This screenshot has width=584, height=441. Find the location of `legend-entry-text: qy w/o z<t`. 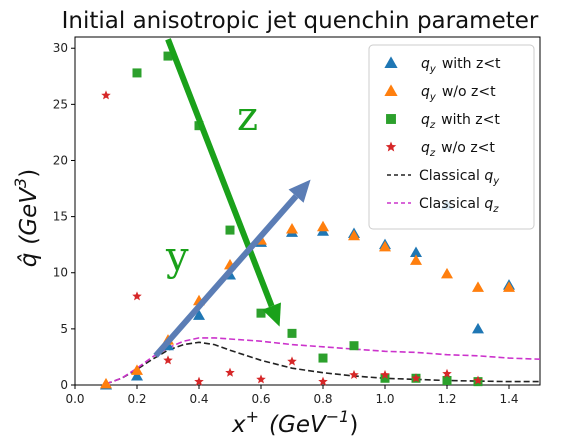

legend-entry-text: qy w/o z<t is located at coordinates (458, 93).